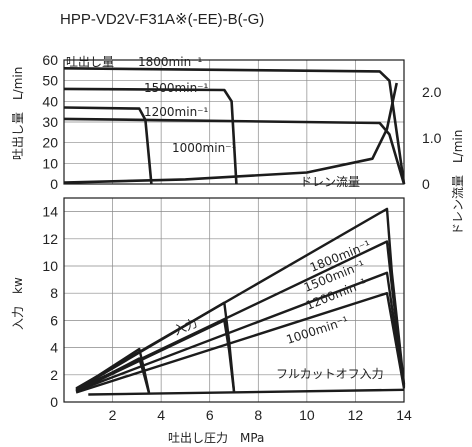 The width and height of the screenshot is (472, 447). What do you see at coordinates (258, 415) in the screenshot?
I see `x-tick-label: 8` at bounding box center [258, 415].